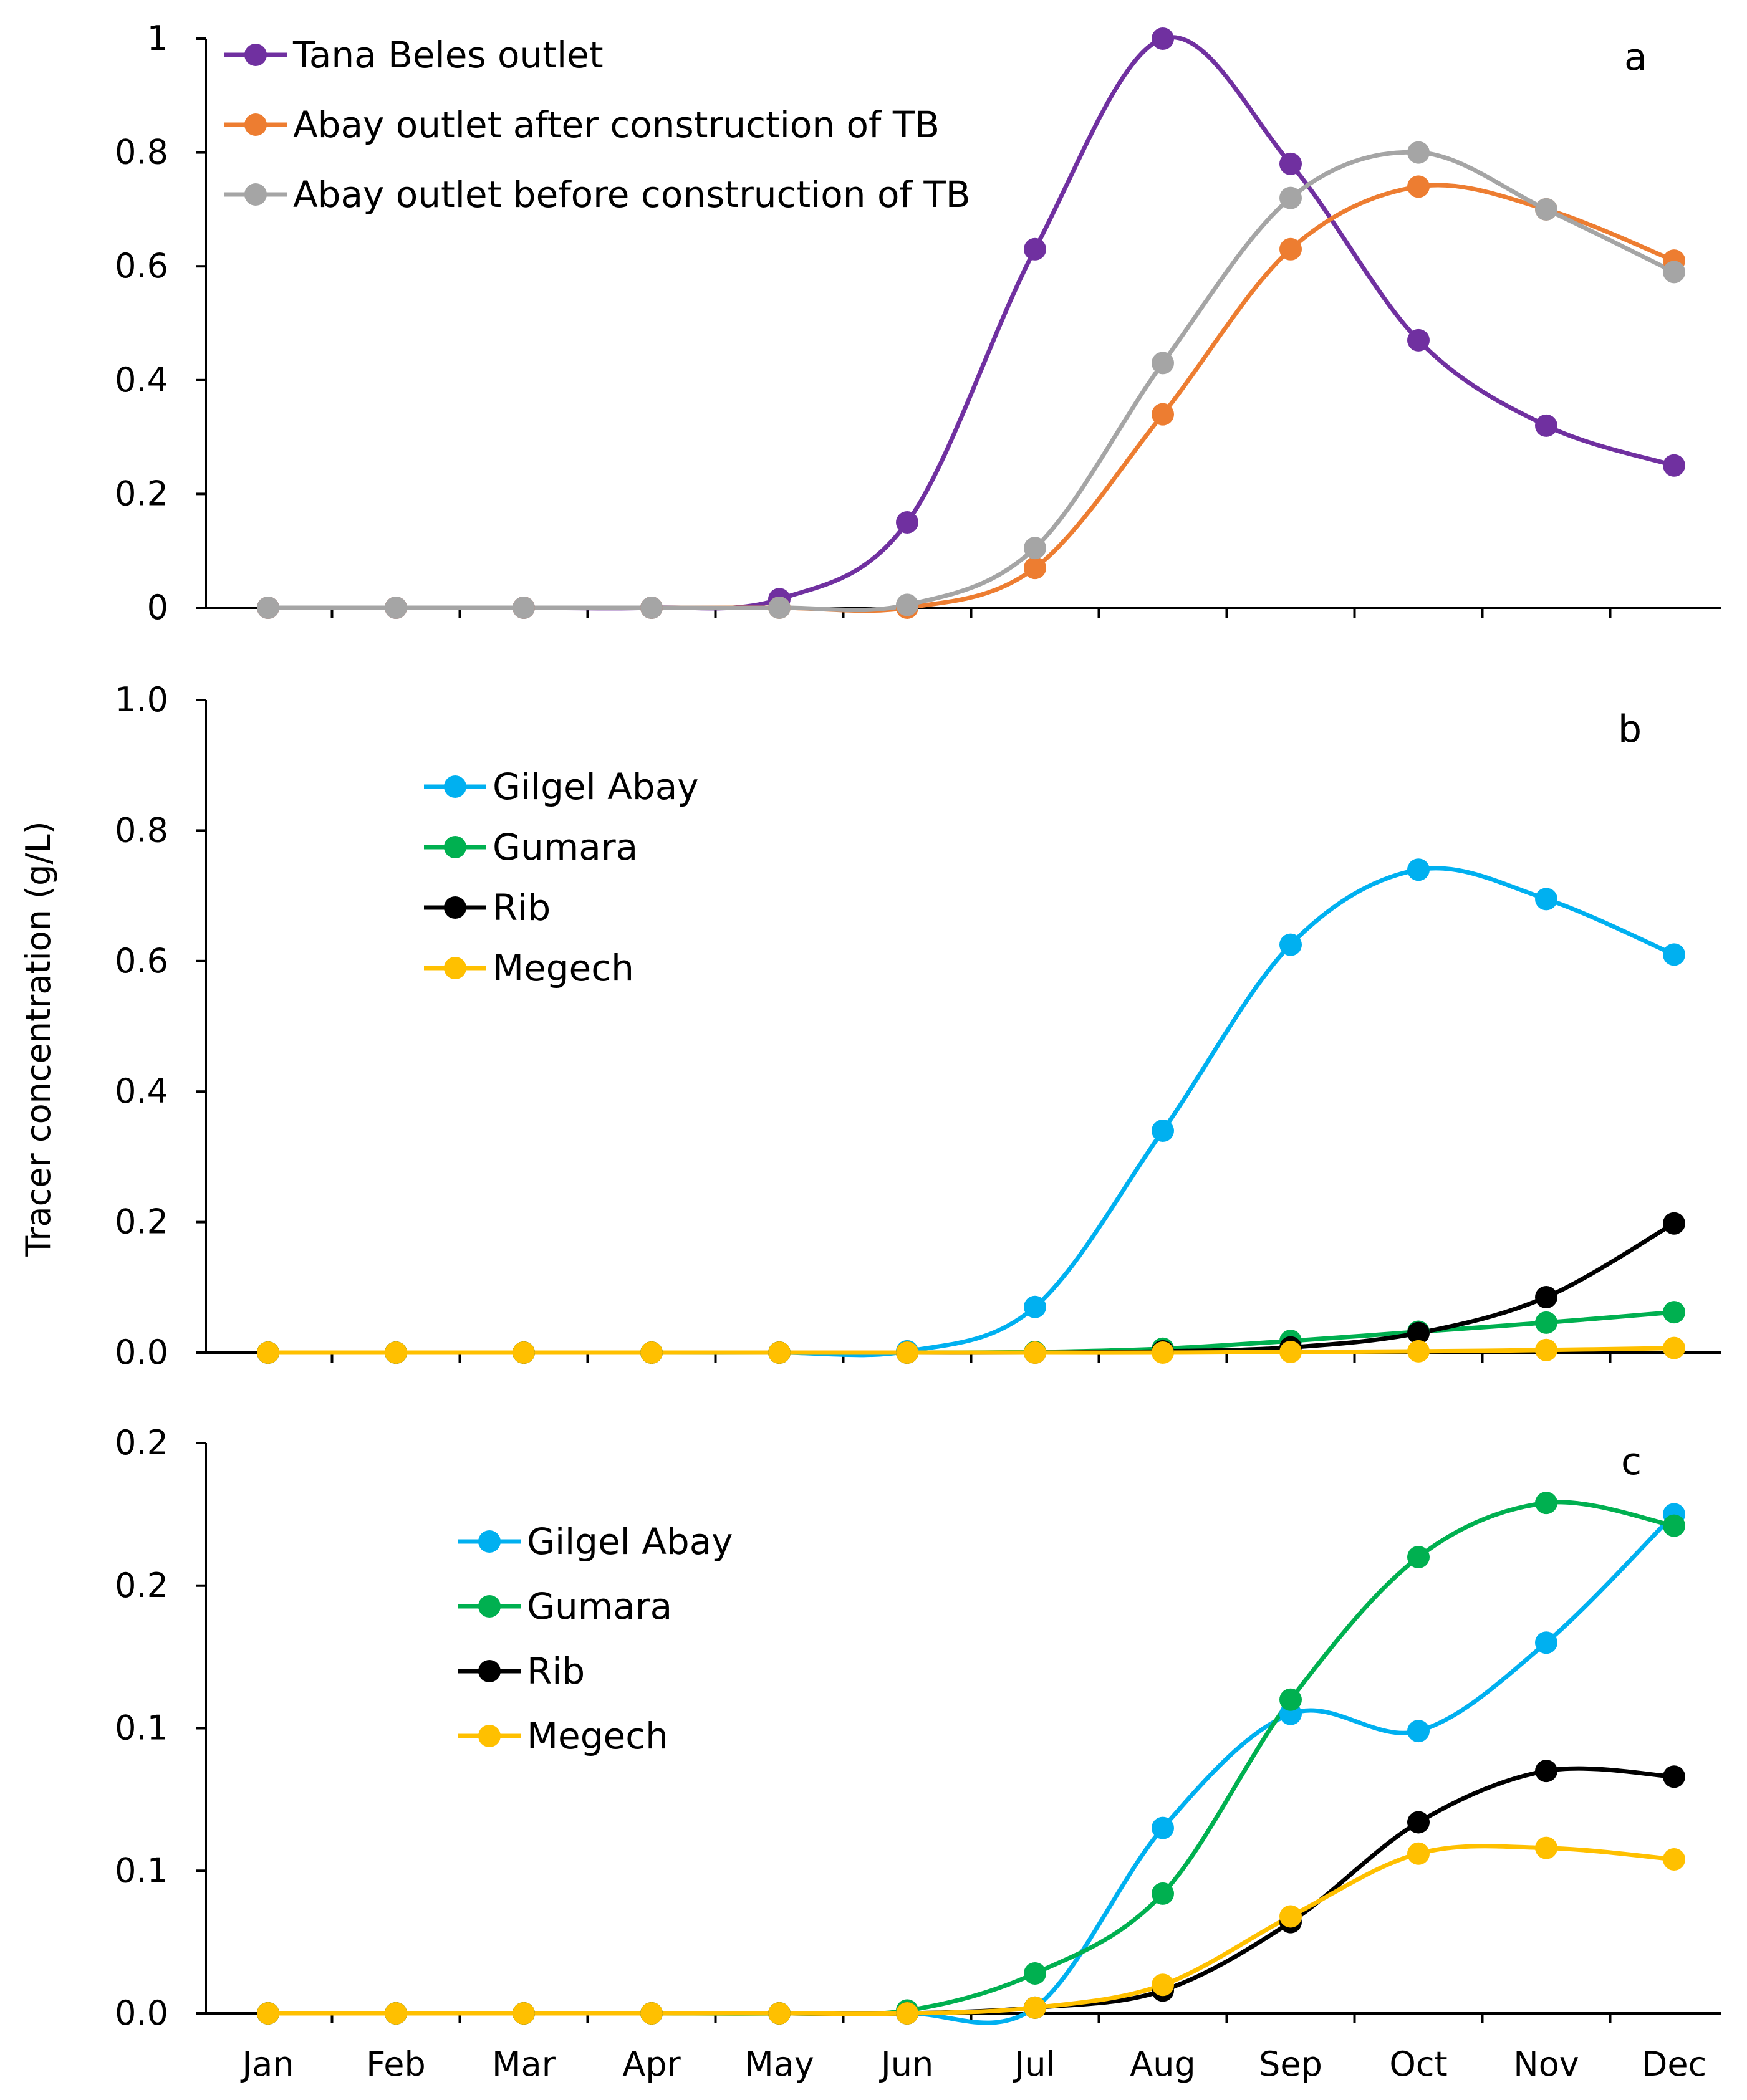 Image resolution: width=1747 pixels, height=2100 pixels. What do you see at coordinates (141, 1443) in the screenshot?
I see `panel-c-y-tick-label: 0.2` at bounding box center [141, 1443].